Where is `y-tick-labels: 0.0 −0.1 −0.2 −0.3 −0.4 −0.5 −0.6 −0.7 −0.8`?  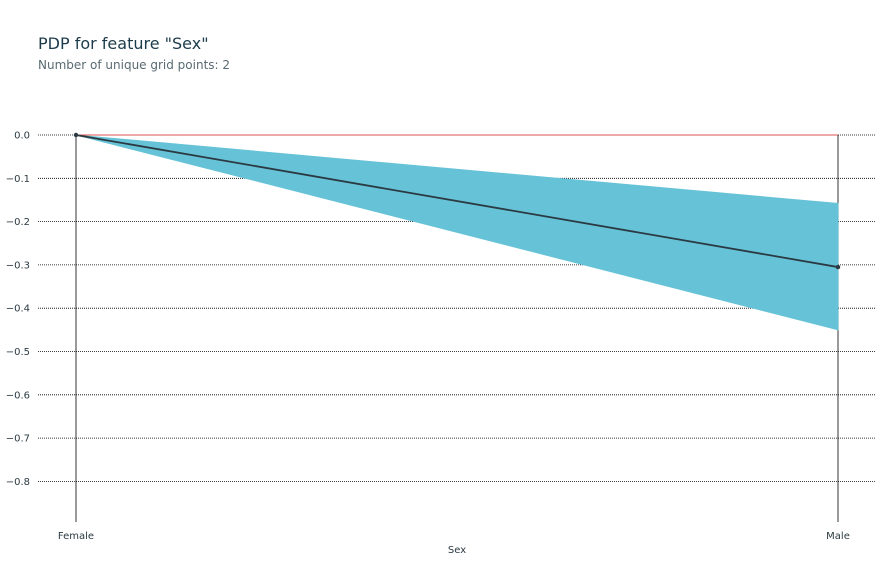
y-tick-labels: 0.0 −0.1 −0.2 −0.3 −0.4 −0.5 −0.6 −0.7 −0.8 is located at coordinates (18, 309).